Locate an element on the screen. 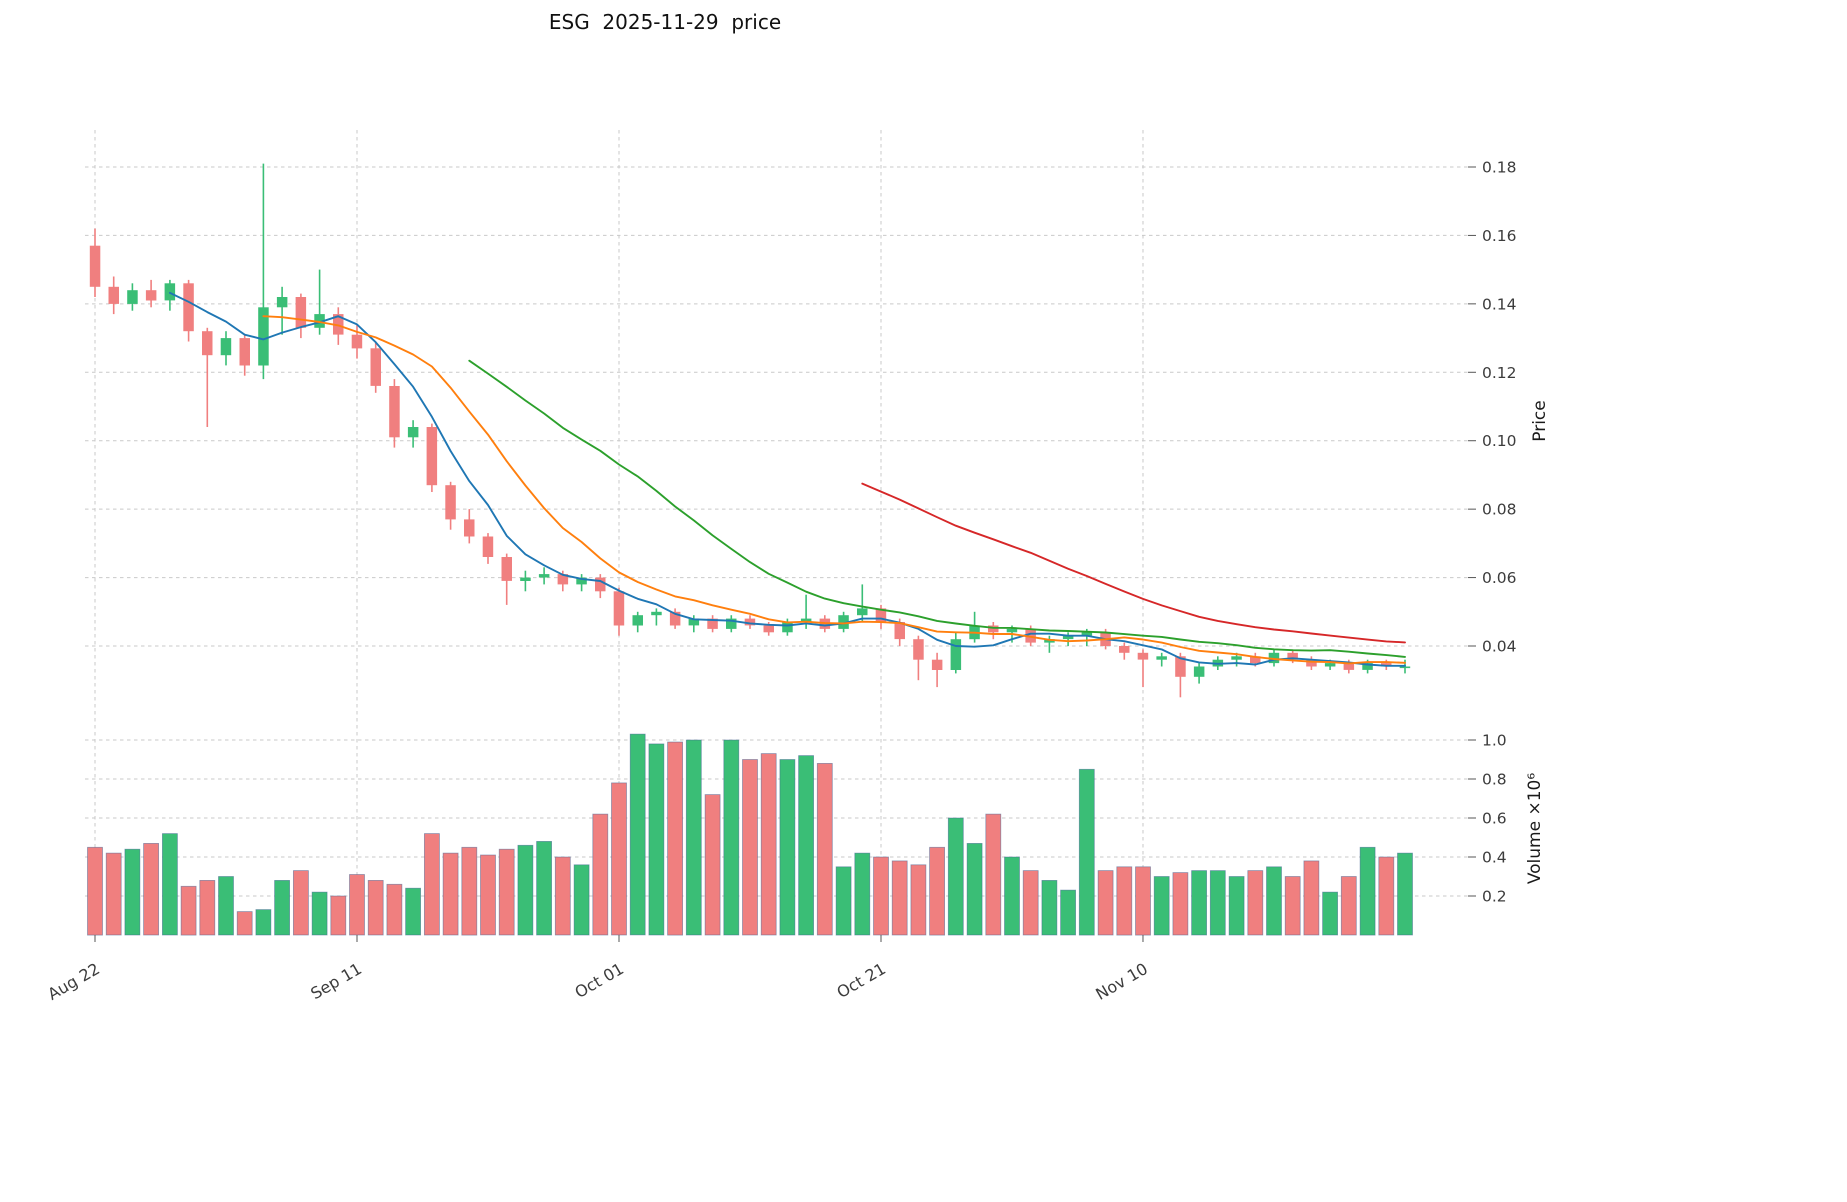  x-tick-label: Oct 01 is located at coordinates (598, 980).